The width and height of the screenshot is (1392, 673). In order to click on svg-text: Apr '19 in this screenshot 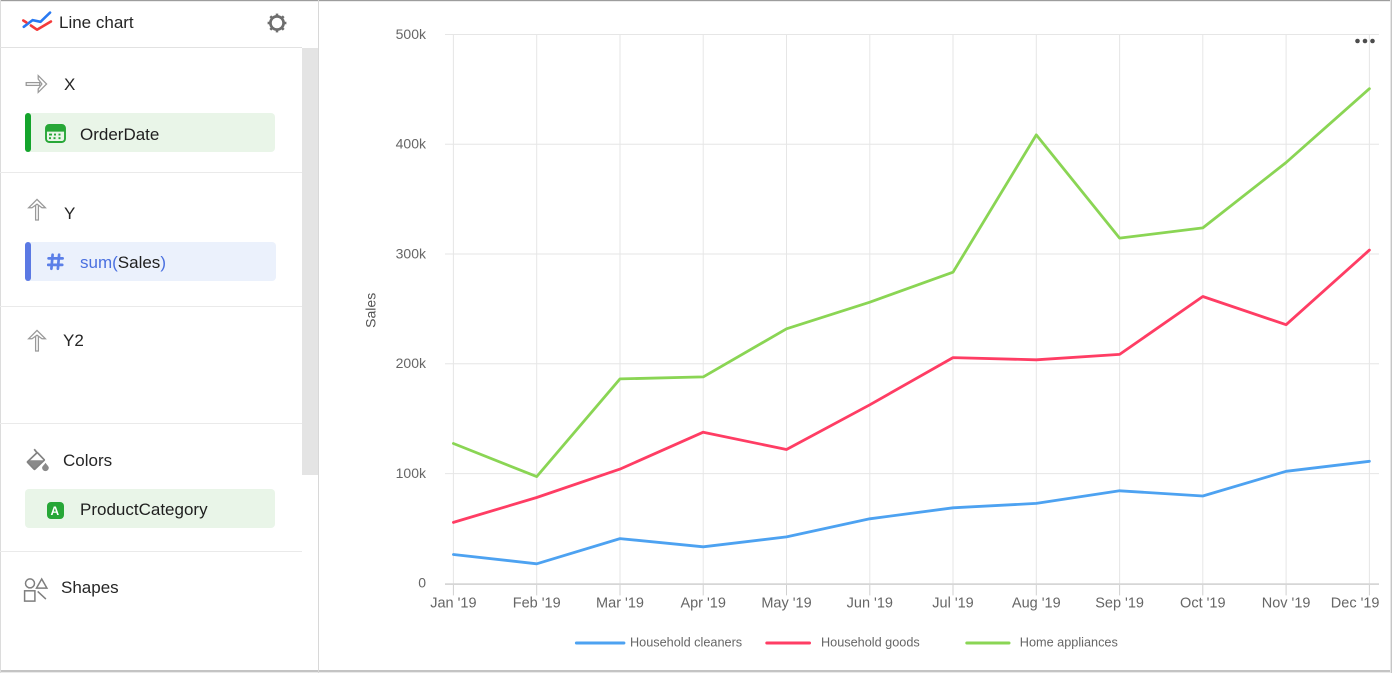, I will do `click(703, 604)`.